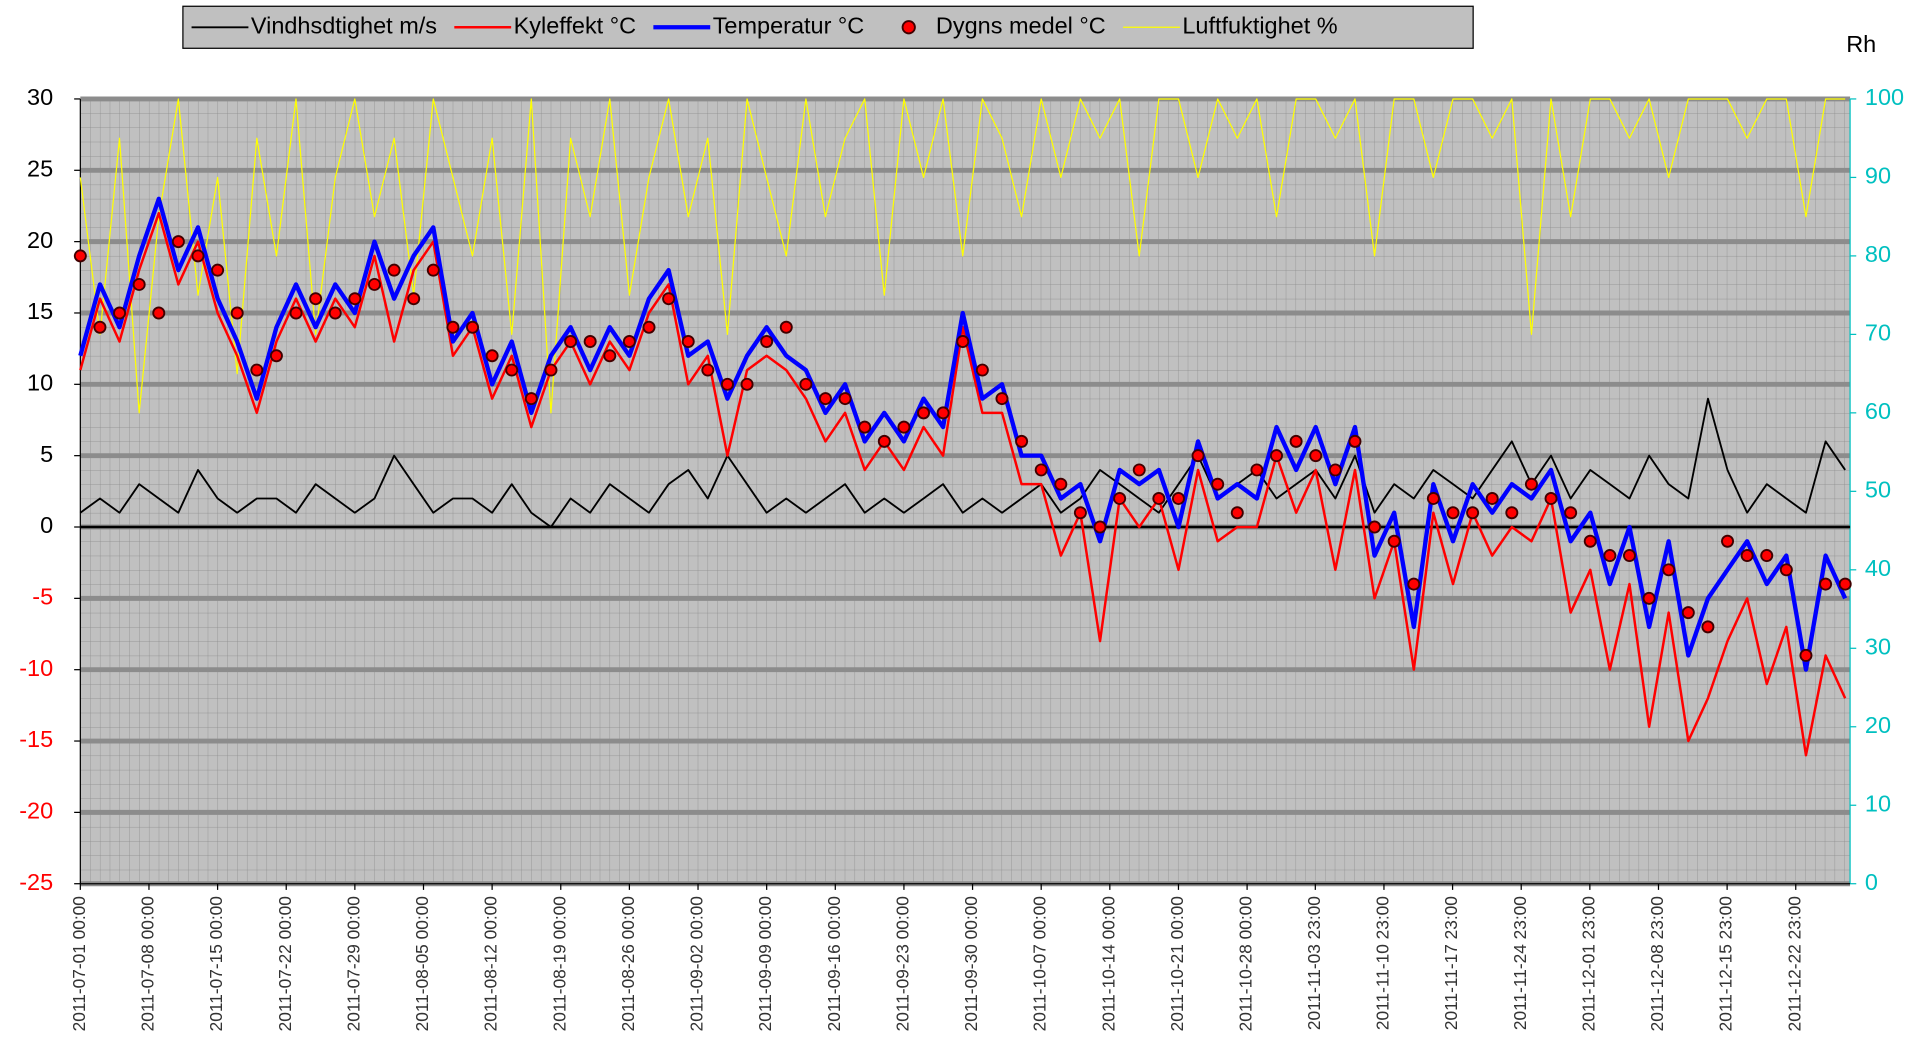  I want to click on x-tick-label: 2011-07-08 00:00, so click(148, 963).